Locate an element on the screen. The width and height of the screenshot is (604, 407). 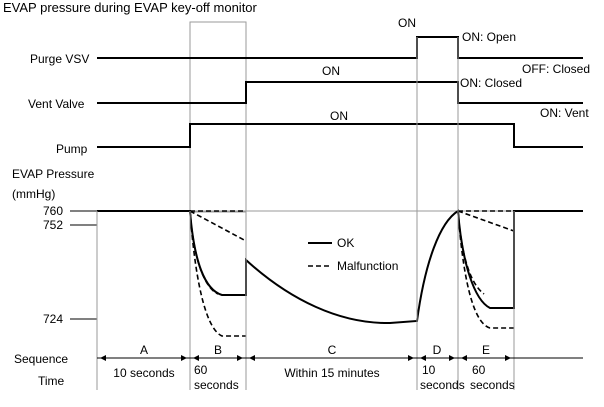
arrow-e-heads is located at coordinates (486, 358).